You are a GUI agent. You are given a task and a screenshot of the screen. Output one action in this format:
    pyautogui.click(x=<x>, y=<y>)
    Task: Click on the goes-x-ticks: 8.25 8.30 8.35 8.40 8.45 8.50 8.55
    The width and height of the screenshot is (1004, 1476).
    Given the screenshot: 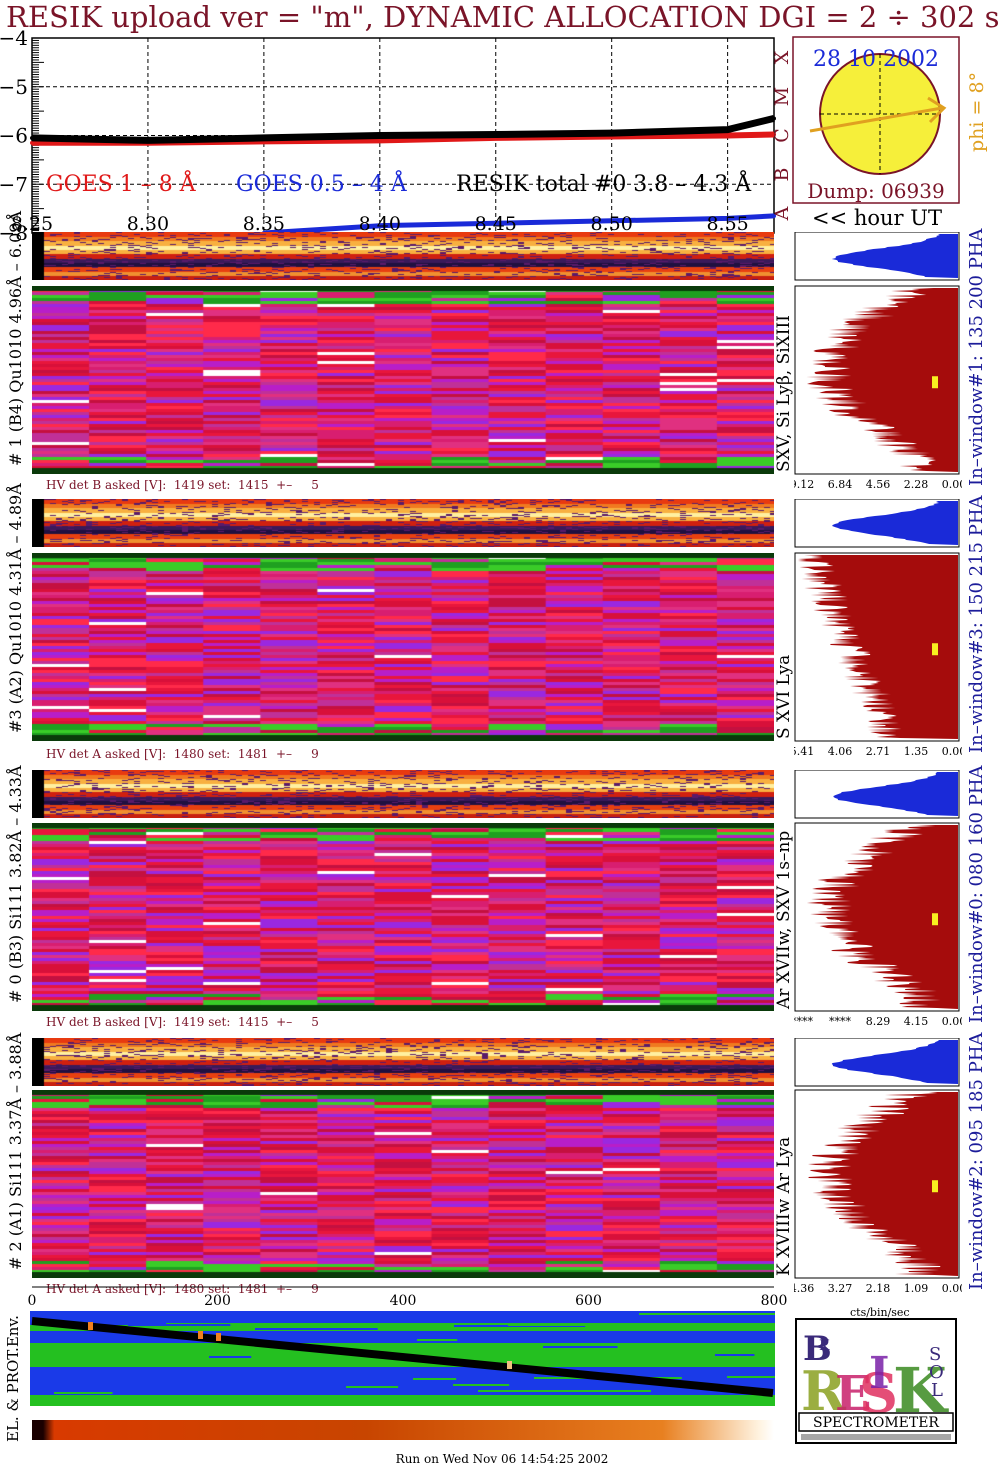 What is the action you would take?
    pyautogui.click(x=380, y=224)
    